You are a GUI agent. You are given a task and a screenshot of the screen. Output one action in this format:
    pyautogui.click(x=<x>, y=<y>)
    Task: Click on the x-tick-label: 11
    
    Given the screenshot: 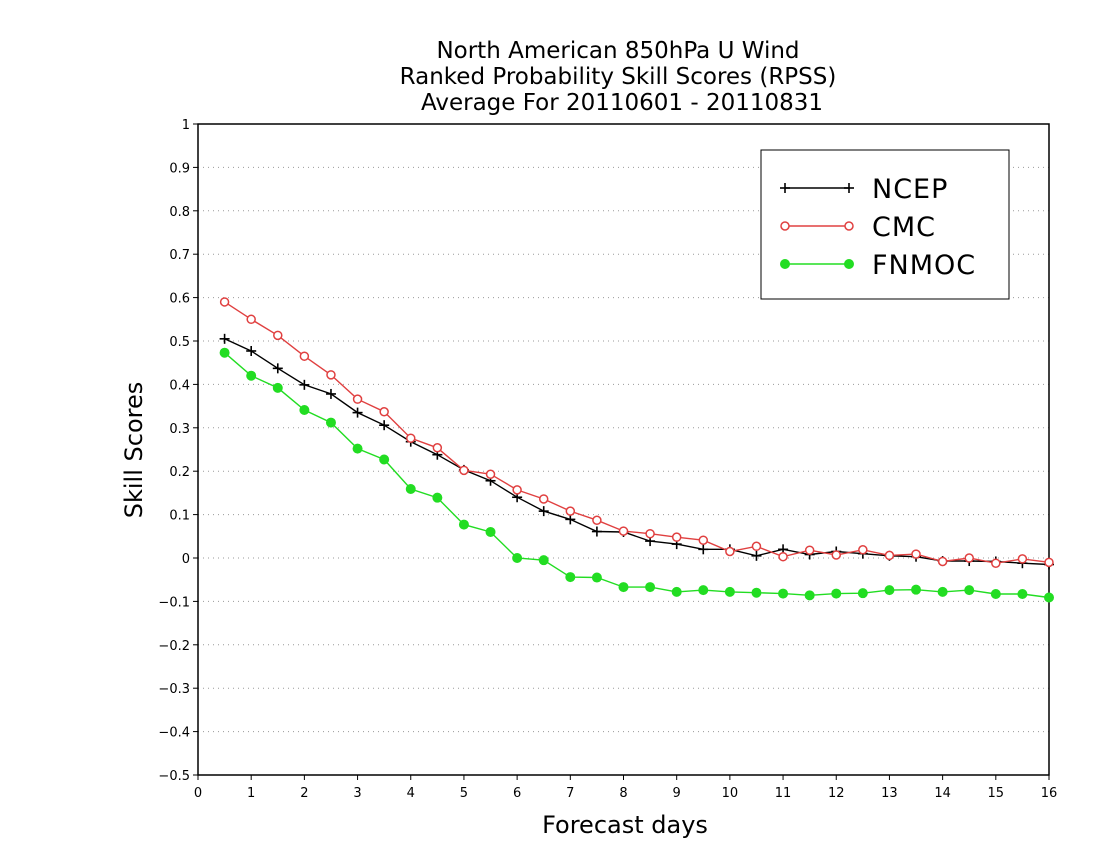 What is the action you would take?
    pyautogui.click(x=783, y=793)
    